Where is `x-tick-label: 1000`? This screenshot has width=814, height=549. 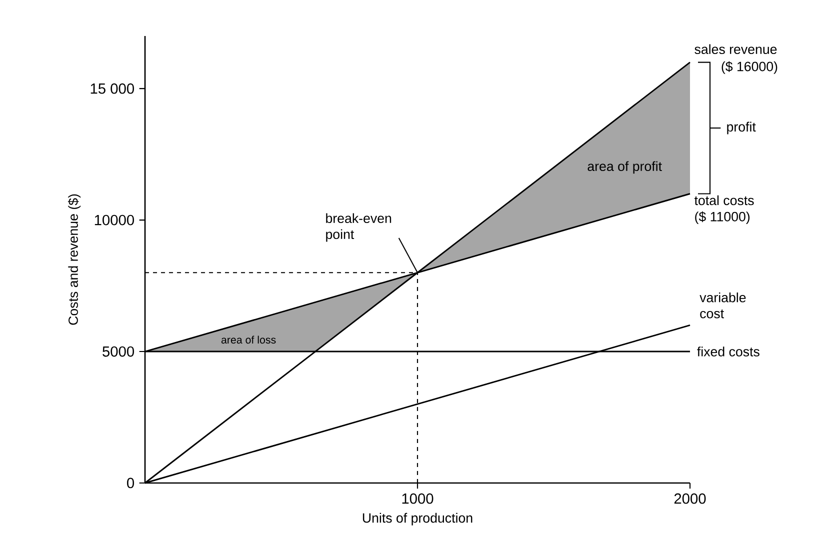 x-tick-label: 1000 is located at coordinates (418, 498).